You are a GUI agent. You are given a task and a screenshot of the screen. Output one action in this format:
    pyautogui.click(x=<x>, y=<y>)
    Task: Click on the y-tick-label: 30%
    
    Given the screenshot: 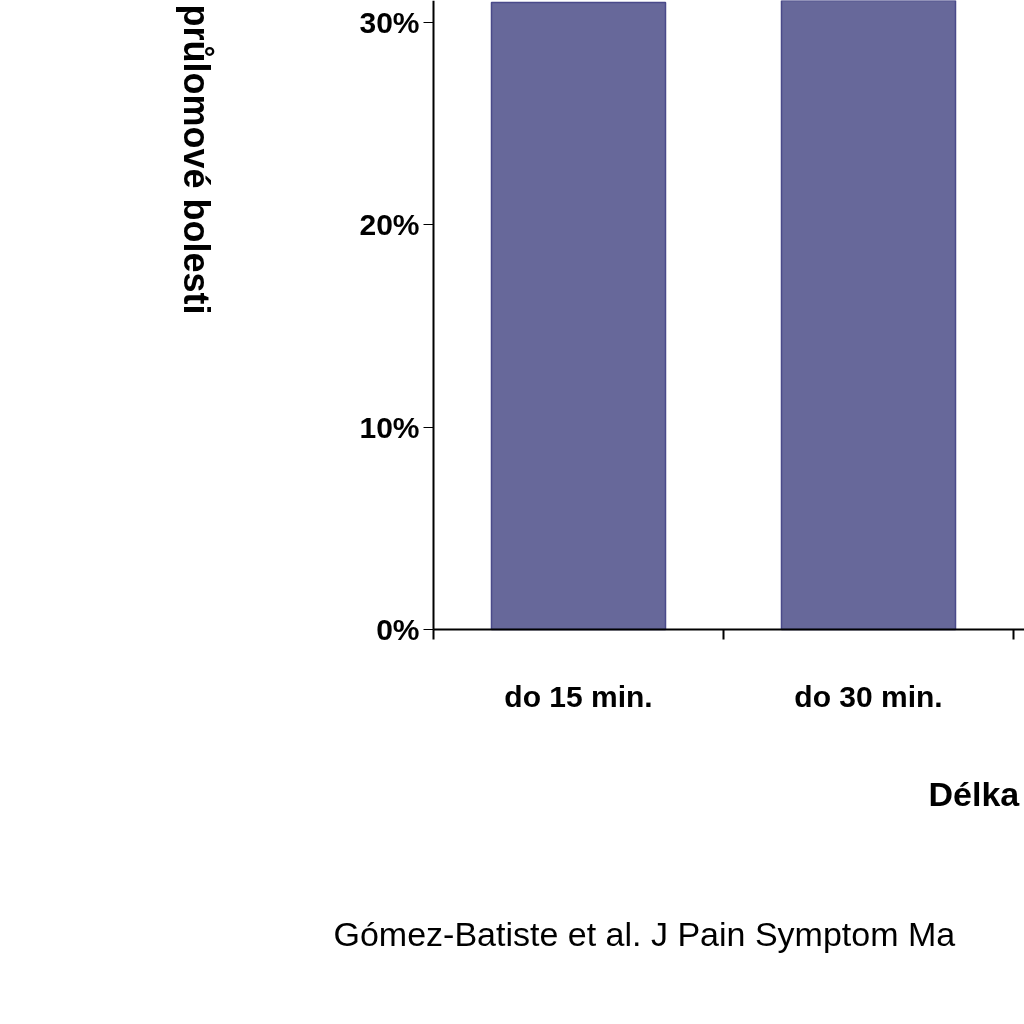 What is the action you would take?
    pyautogui.click(x=389, y=23)
    